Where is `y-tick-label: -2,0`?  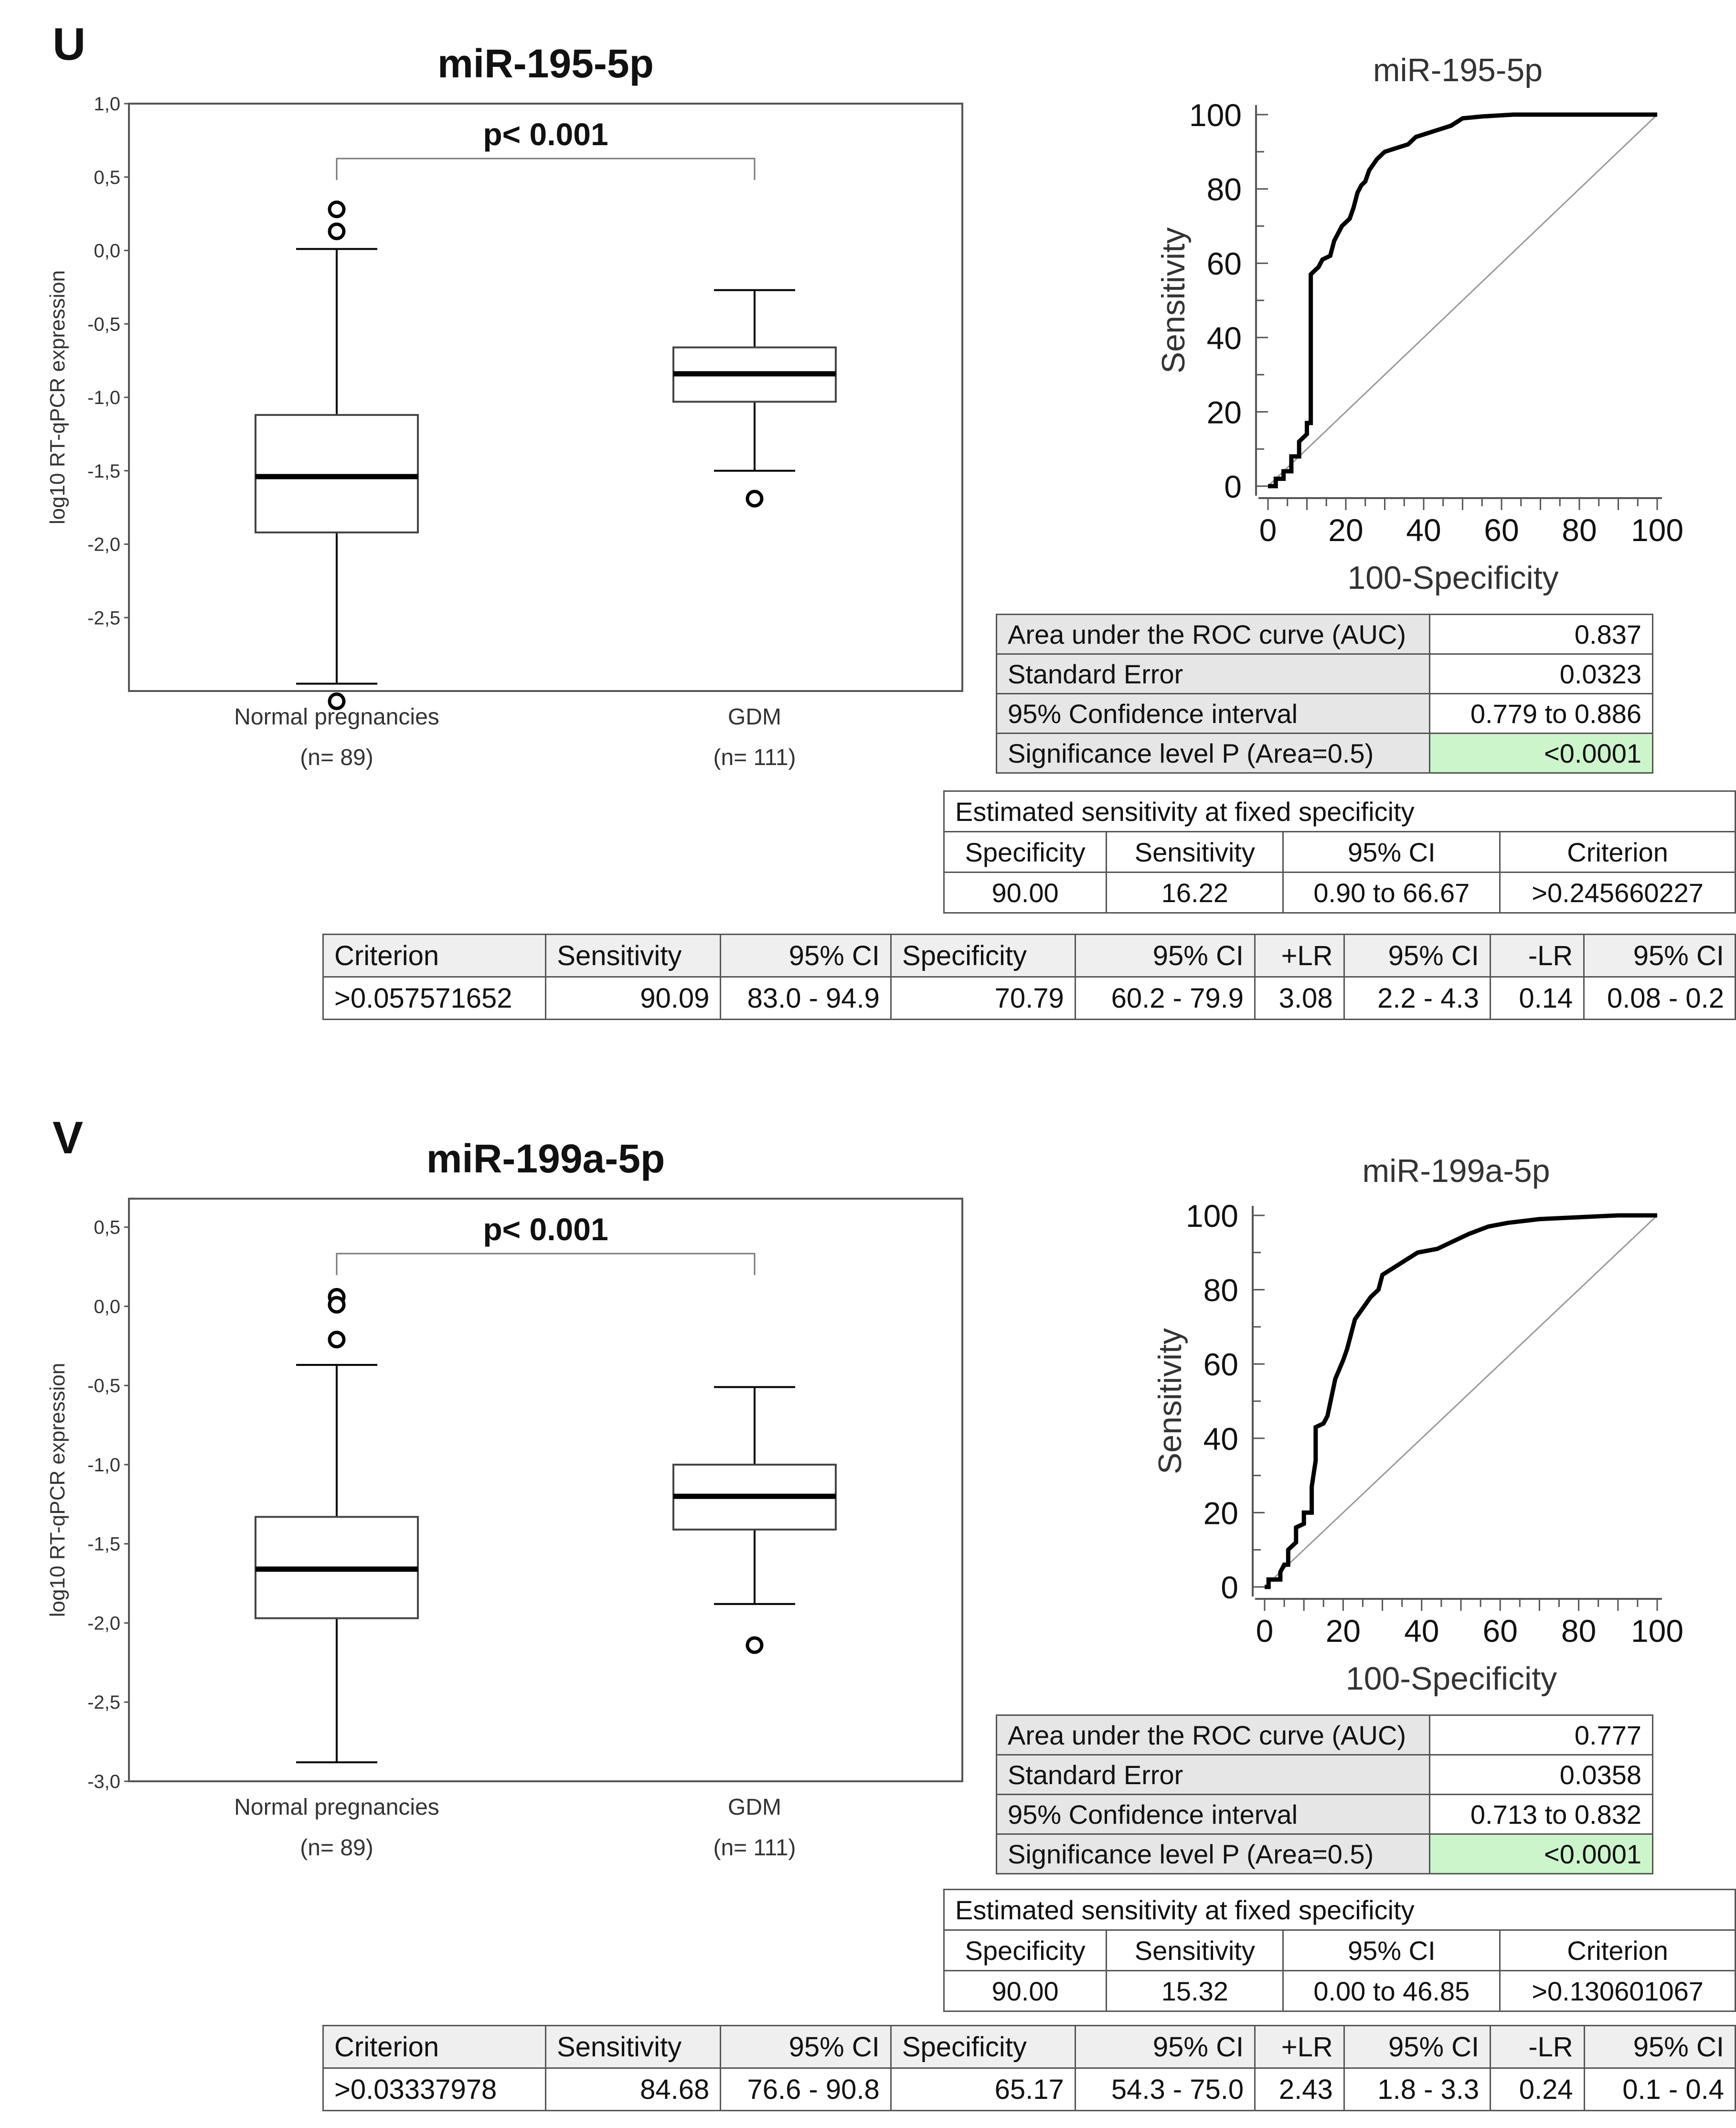 y-tick-label: -2,0 is located at coordinates (103, 544).